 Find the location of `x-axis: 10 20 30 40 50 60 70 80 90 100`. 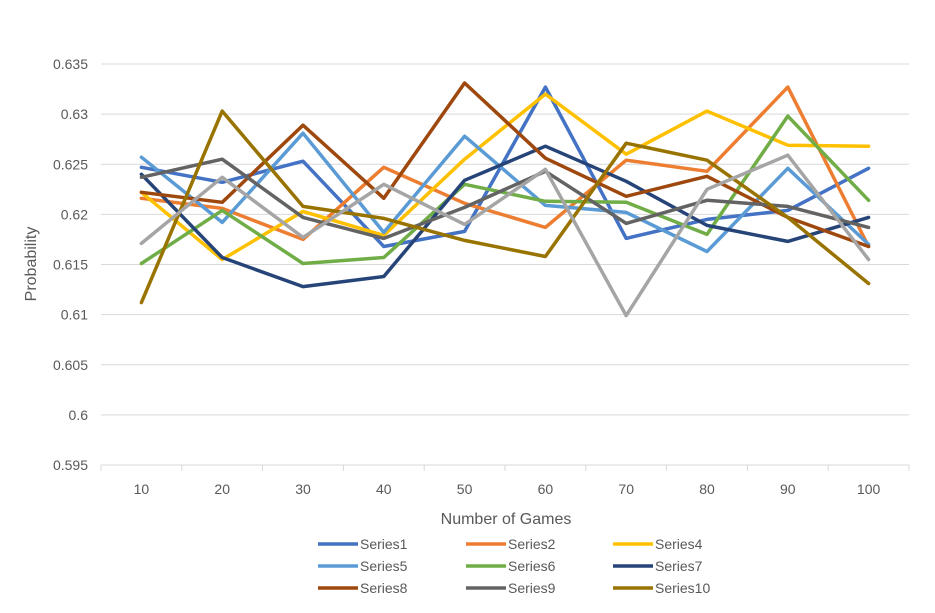

x-axis: 10 20 30 40 50 60 70 80 90 100 is located at coordinates (505, 480).